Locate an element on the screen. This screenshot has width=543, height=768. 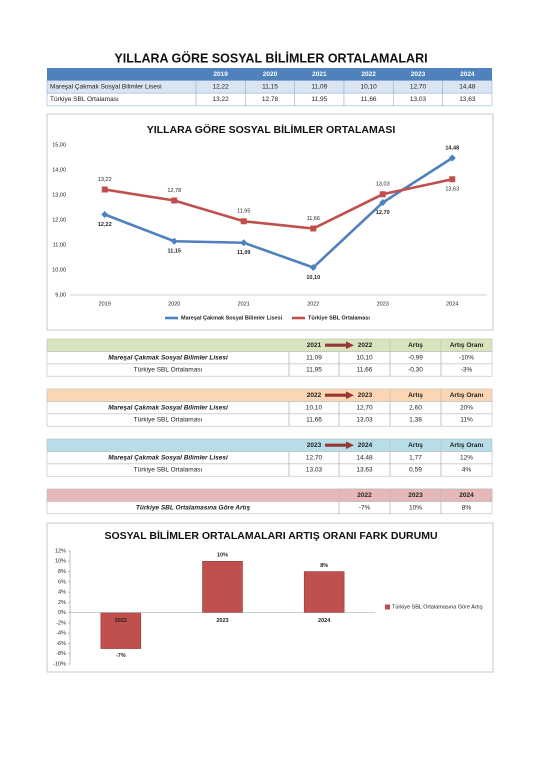
table-value: 11,15 is located at coordinates (270, 87).